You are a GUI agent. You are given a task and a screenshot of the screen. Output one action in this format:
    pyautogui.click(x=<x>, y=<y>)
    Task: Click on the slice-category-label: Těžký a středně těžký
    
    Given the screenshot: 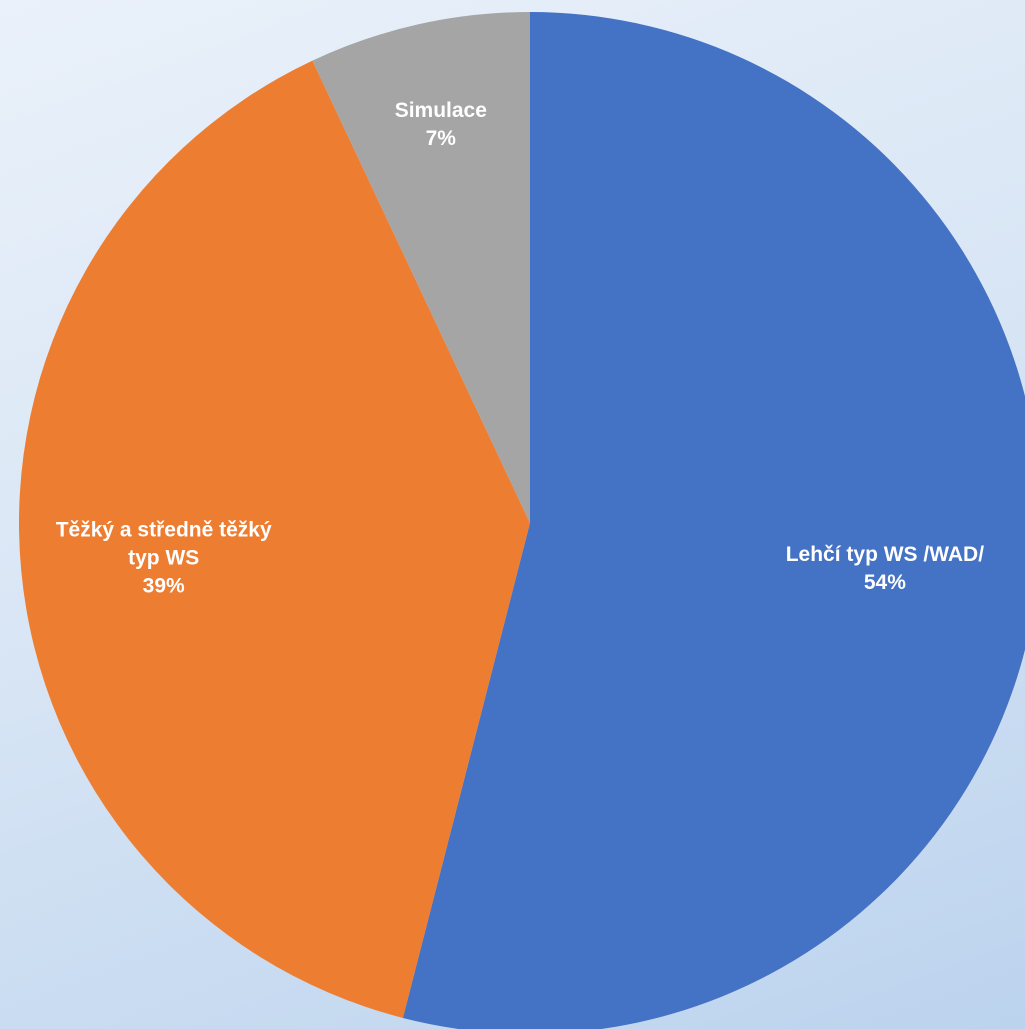 What is the action you would take?
    pyautogui.click(x=164, y=530)
    